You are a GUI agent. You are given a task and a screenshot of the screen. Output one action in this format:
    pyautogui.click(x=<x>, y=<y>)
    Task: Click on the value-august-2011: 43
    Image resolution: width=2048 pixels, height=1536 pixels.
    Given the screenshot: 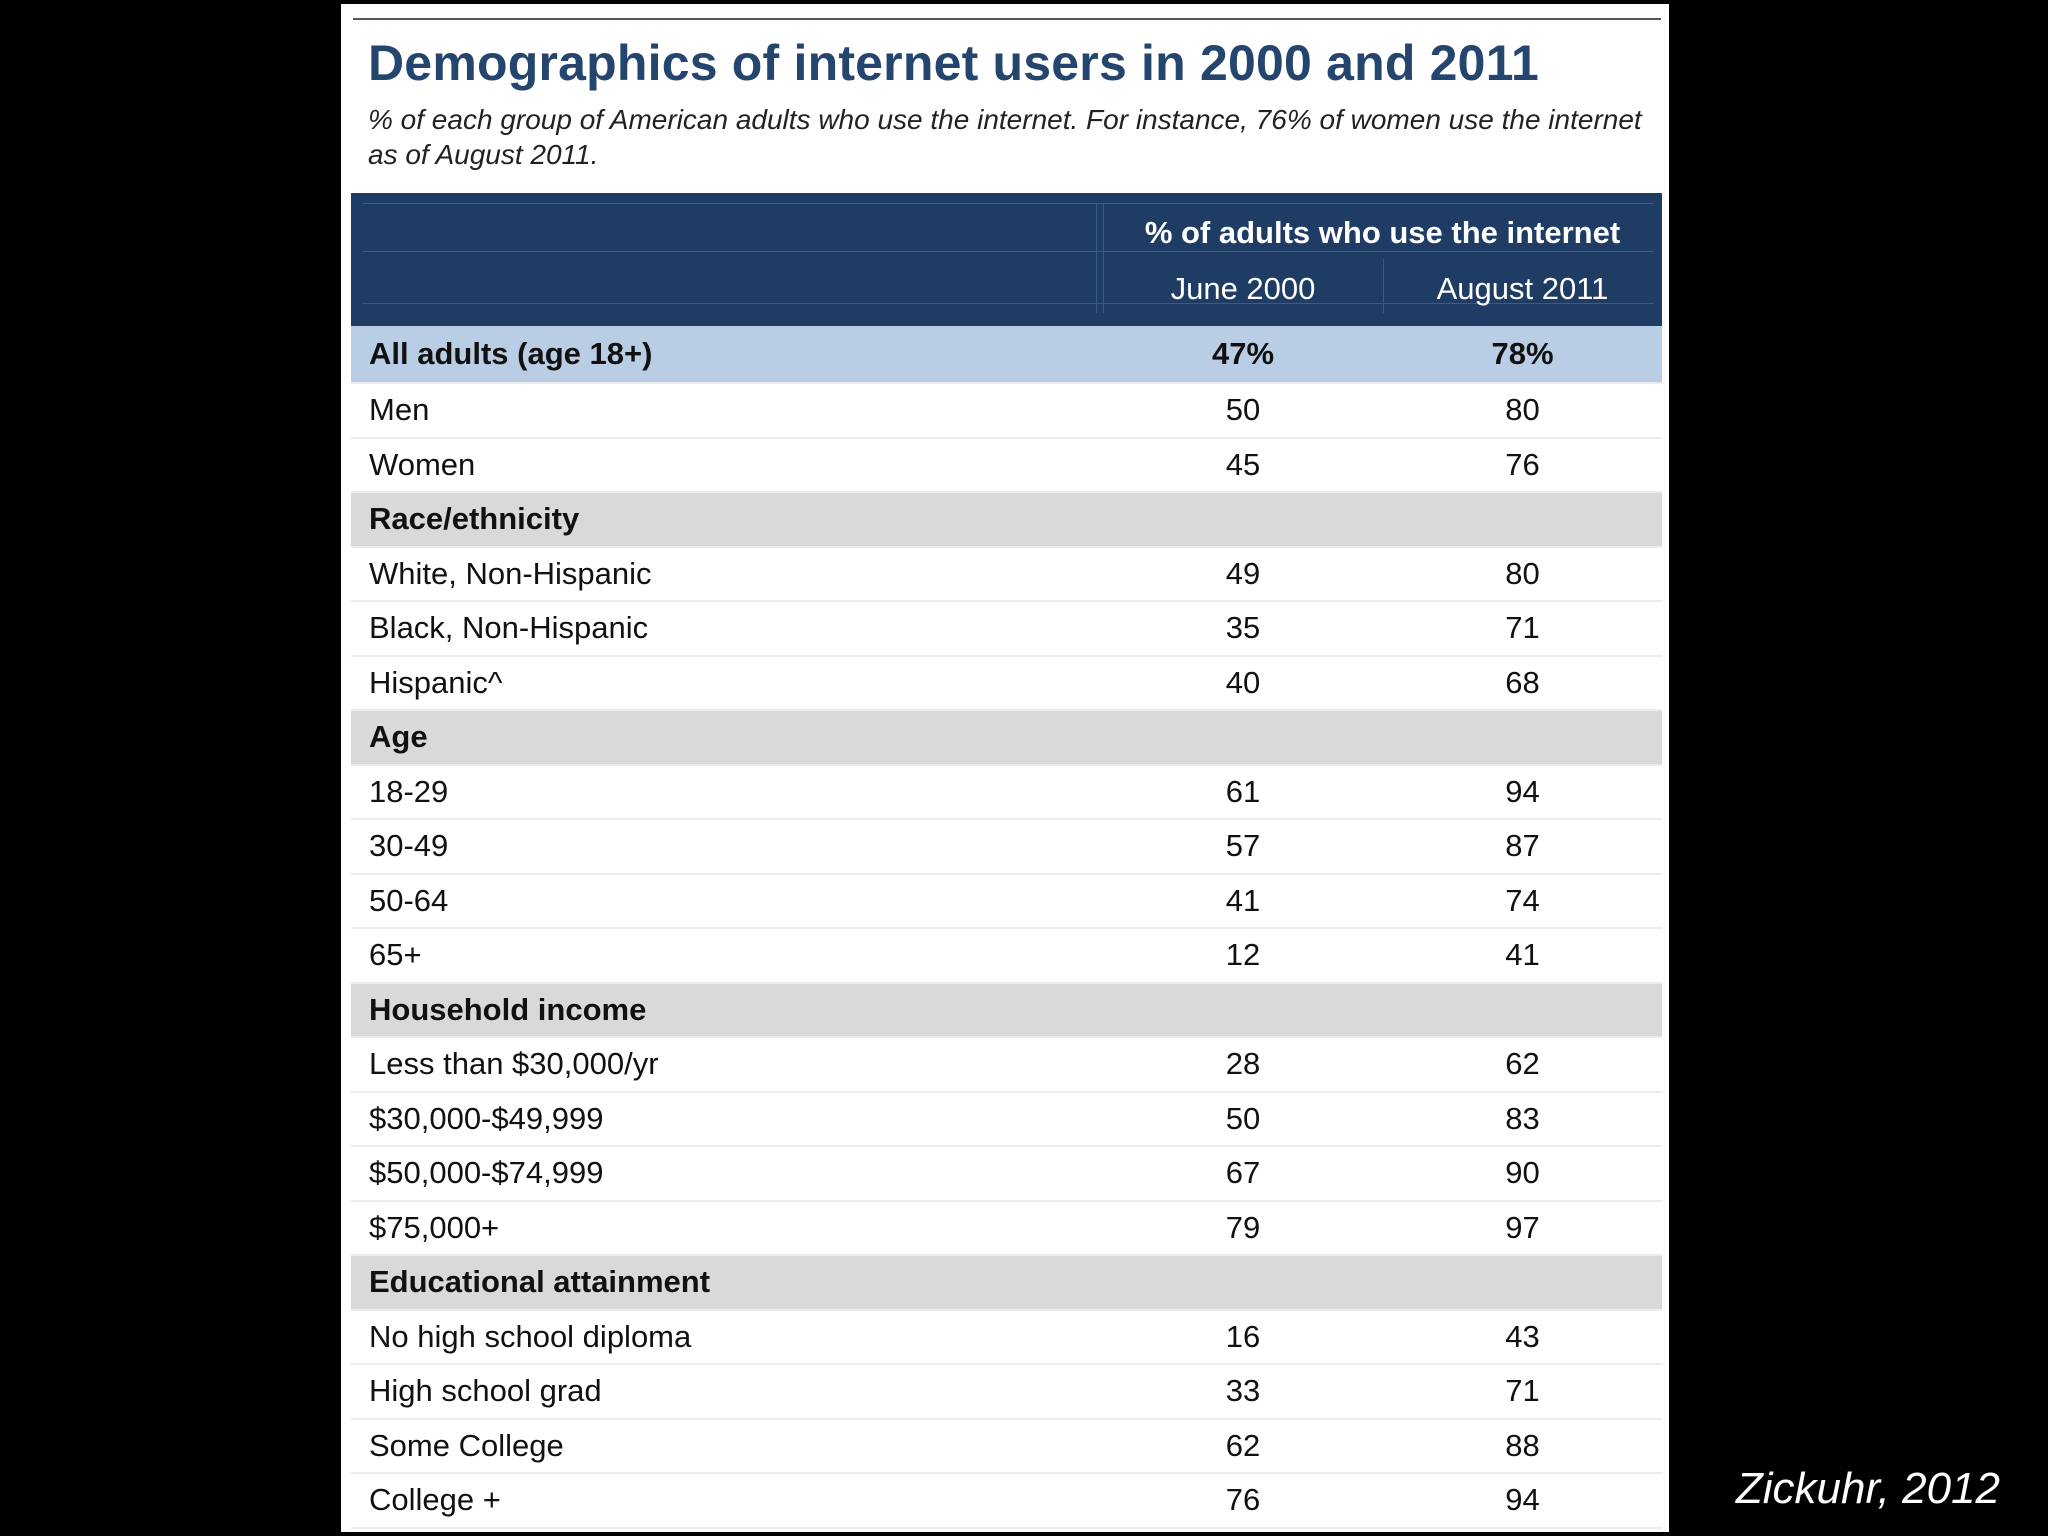 What is the action you would take?
    pyautogui.click(x=1522, y=1336)
    